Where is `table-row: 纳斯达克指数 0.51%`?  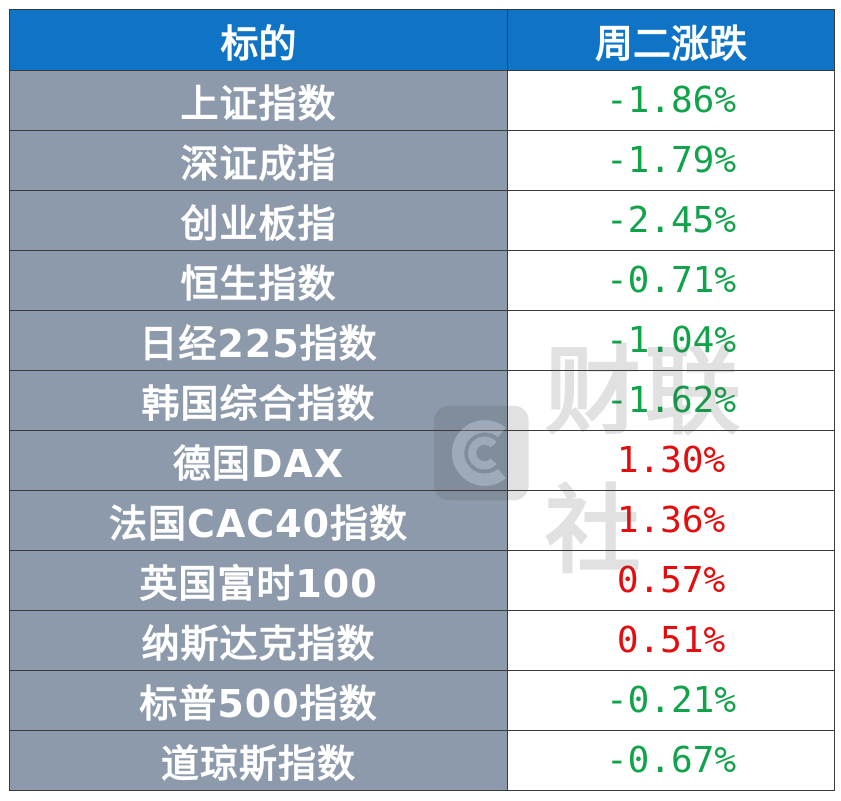
table-row: 纳斯达克指数 0.51% is located at coordinates (422, 640).